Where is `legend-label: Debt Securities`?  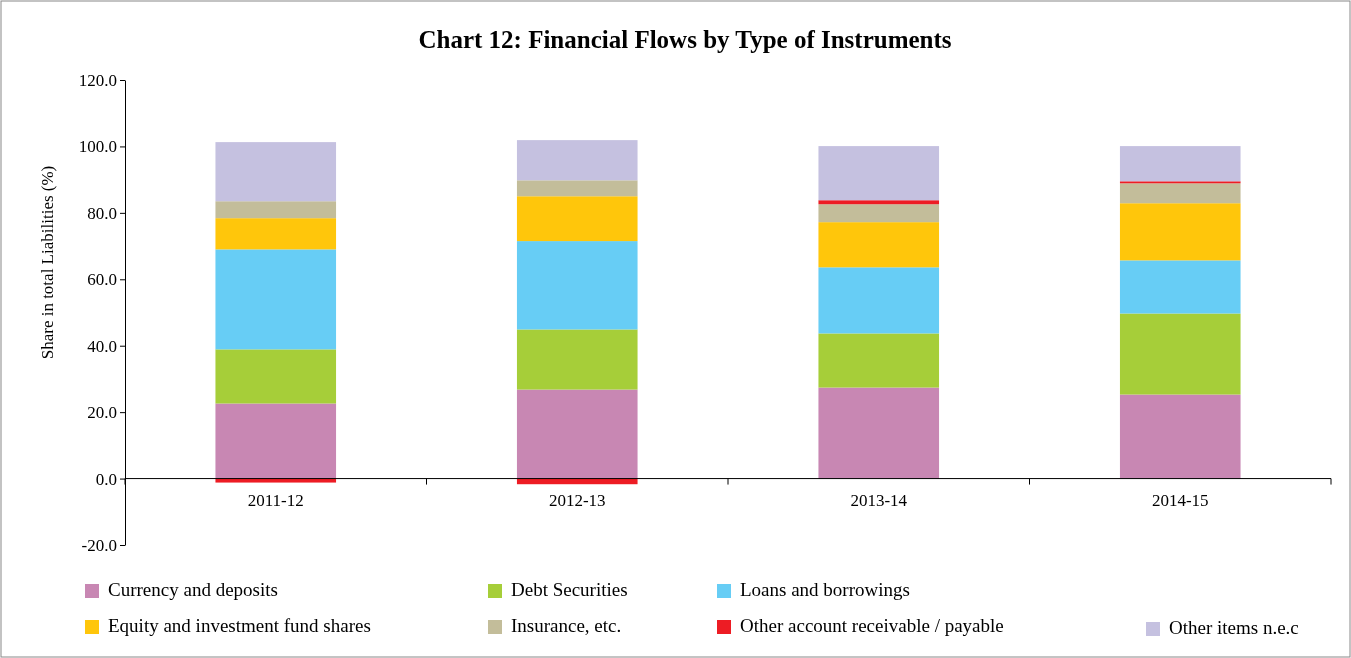
legend-label: Debt Securities is located at coordinates (569, 589).